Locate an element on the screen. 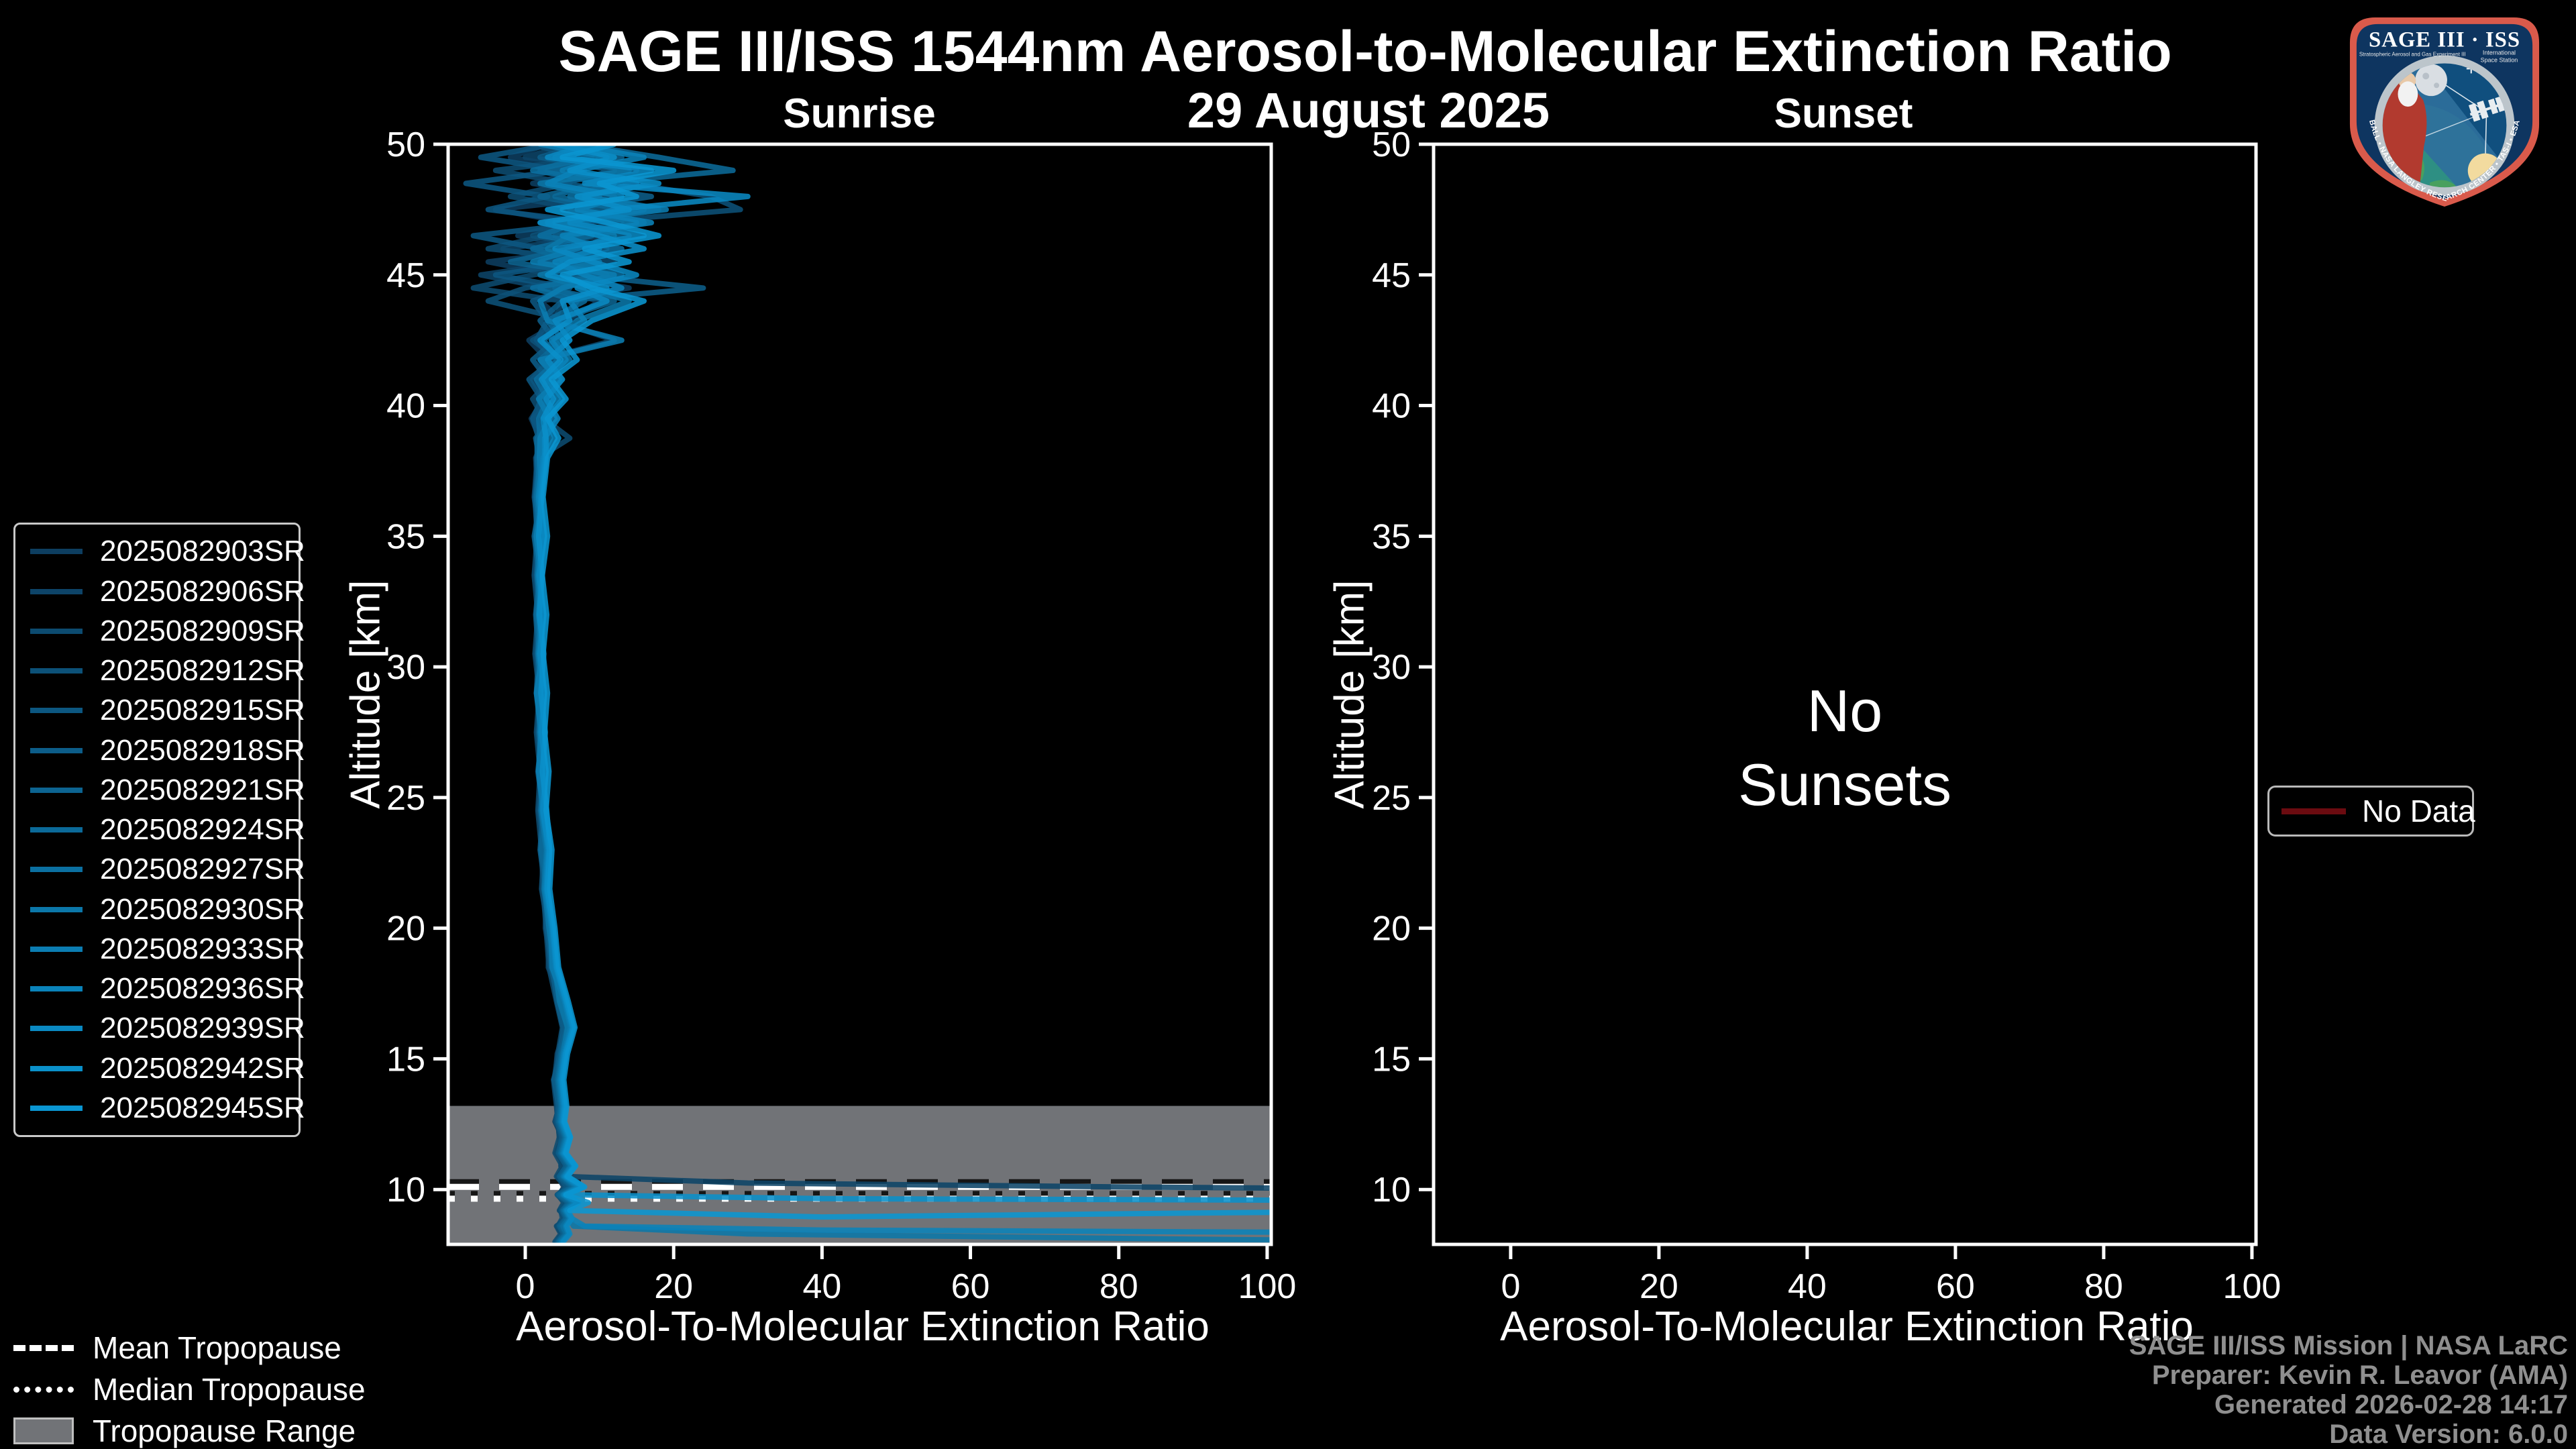 This screenshot has width=2576, height=1449. legend-series-row: 2025082927SR is located at coordinates (160, 869).